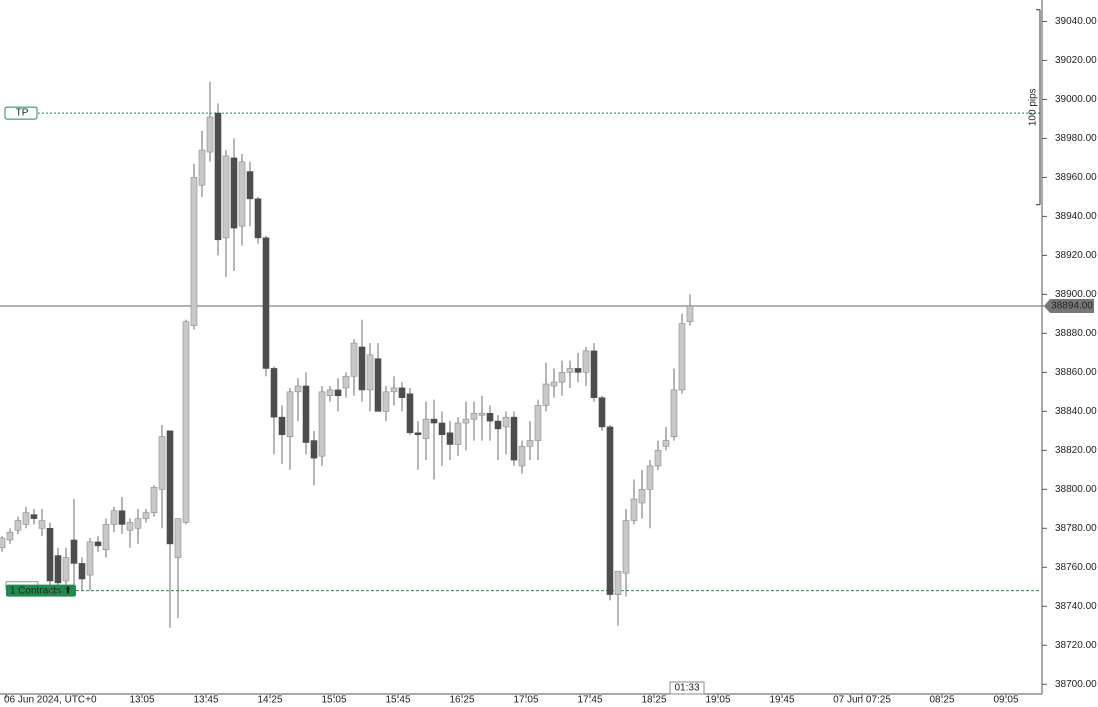  Describe the element at coordinates (687, 688) in the screenshot. I see `timer-tag` at that location.